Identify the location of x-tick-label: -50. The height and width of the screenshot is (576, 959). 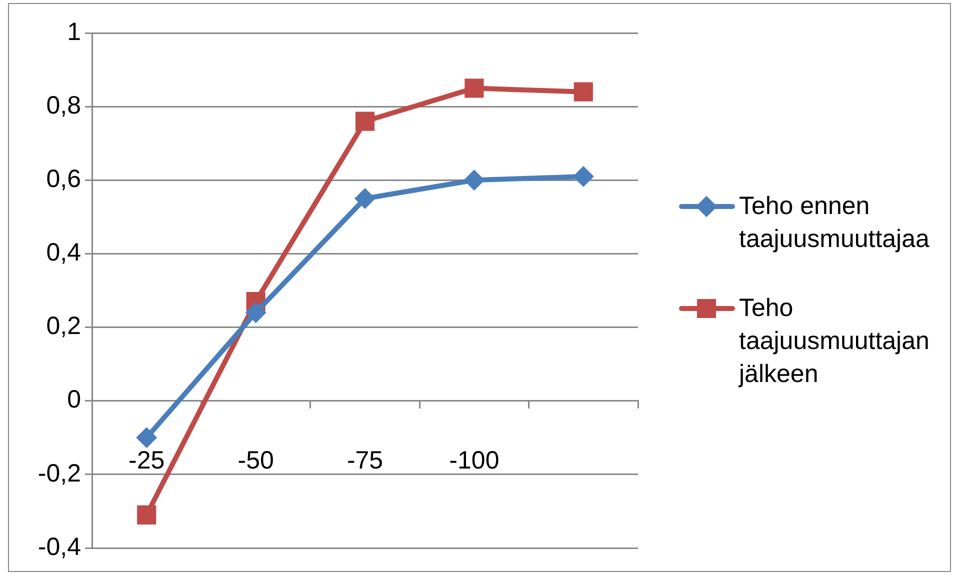
(256, 460).